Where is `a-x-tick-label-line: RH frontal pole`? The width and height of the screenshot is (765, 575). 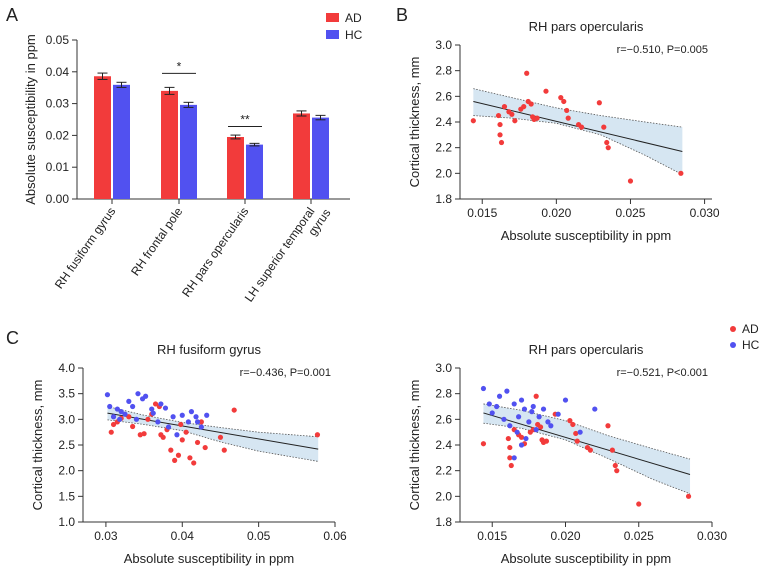
a-x-tick-label-line: RH frontal pole is located at coordinates (157, 241).